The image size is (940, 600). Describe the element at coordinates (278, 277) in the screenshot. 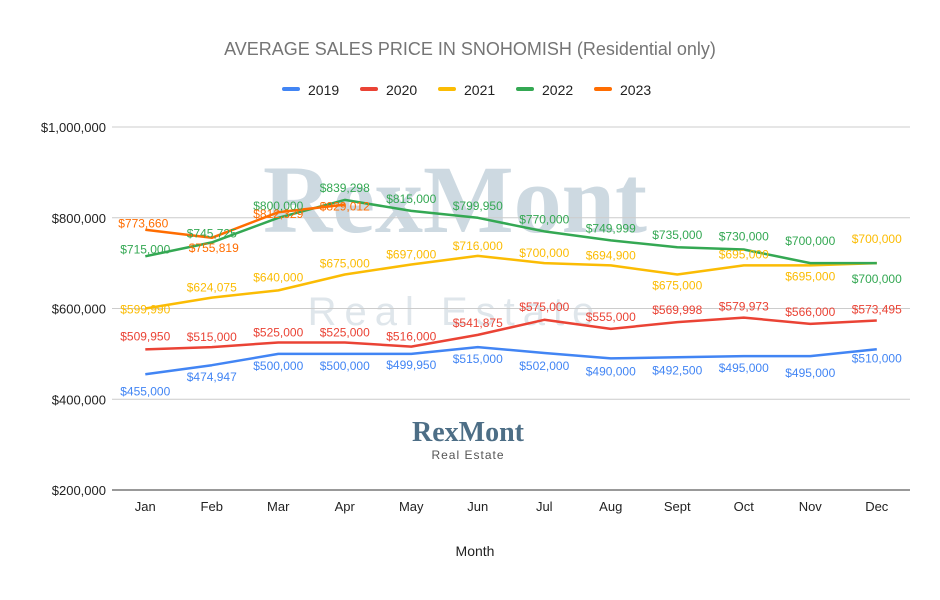

I see `data-label: $640,000` at that location.